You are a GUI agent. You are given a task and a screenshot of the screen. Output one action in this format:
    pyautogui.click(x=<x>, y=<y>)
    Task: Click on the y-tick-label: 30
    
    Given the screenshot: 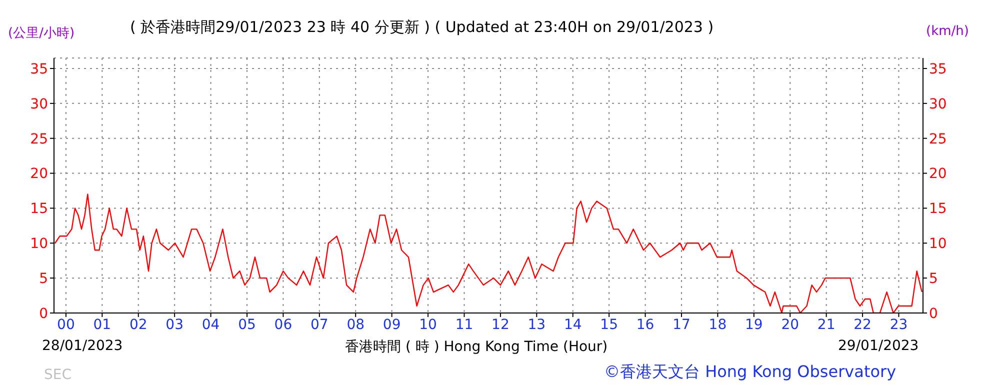 What is the action you would take?
    pyautogui.click(x=39, y=104)
    